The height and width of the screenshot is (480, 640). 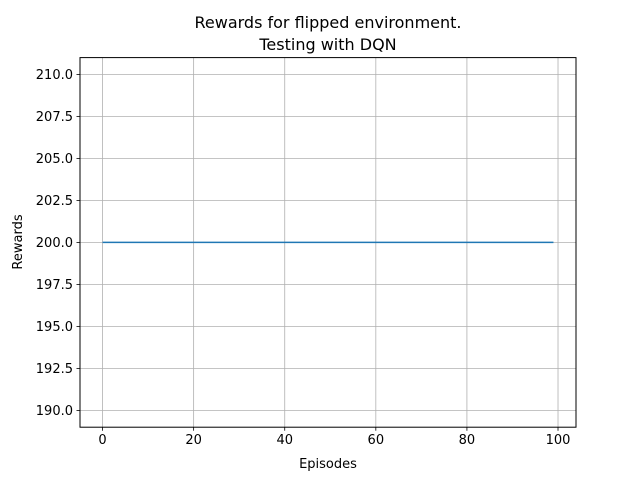 What do you see at coordinates (54, 327) in the screenshot?
I see `y-tick-label: 195.0` at bounding box center [54, 327].